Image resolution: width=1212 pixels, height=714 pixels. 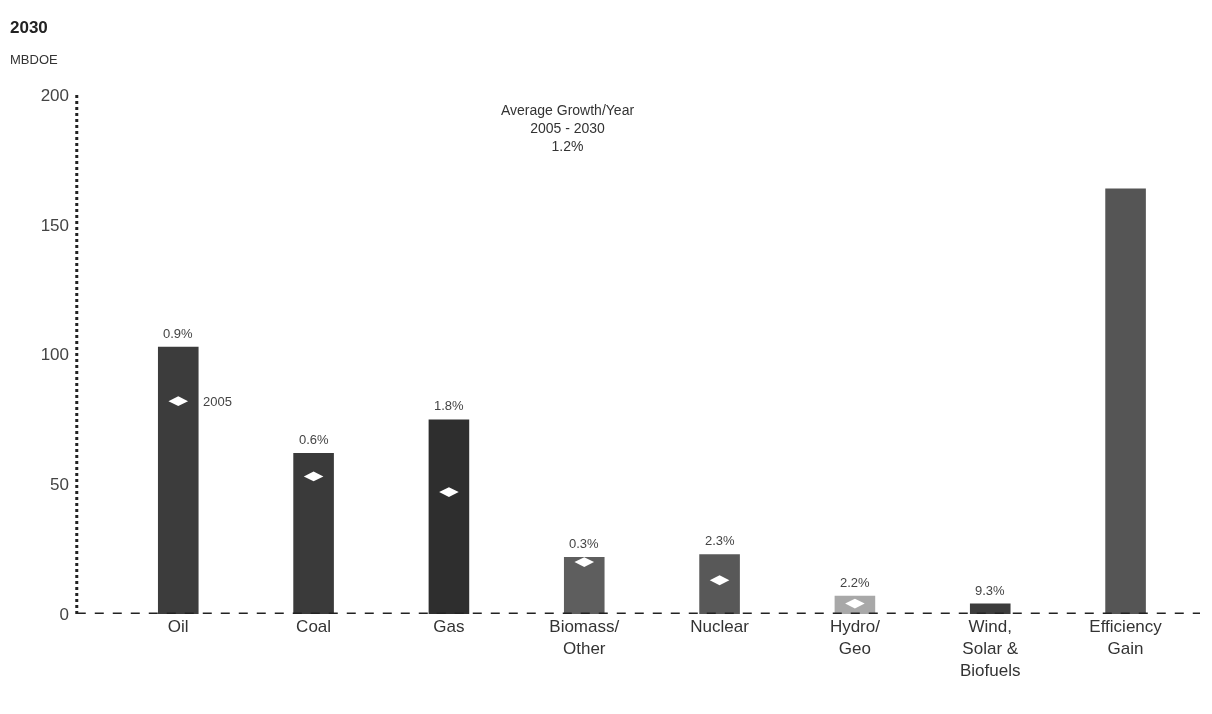 What do you see at coordinates (568, 128) in the screenshot?
I see `annotation: Average Growth/Year 2005 - 2030 1.2%` at bounding box center [568, 128].